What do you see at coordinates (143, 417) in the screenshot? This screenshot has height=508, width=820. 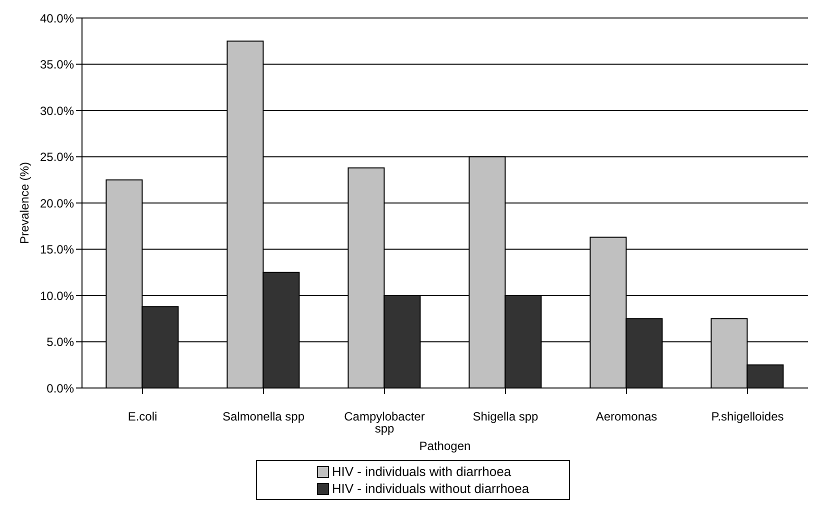 I see `x-tick-label: E.coli` at bounding box center [143, 417].